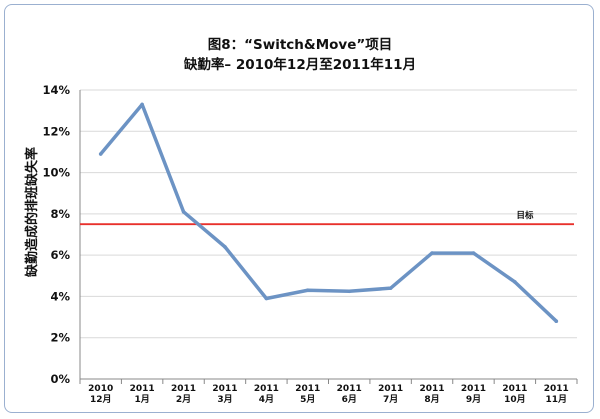  What do you see at coordinates (60, 214) in the screenshot?
I see `y-tick-label: 8%` at bounding box center [60, 214].